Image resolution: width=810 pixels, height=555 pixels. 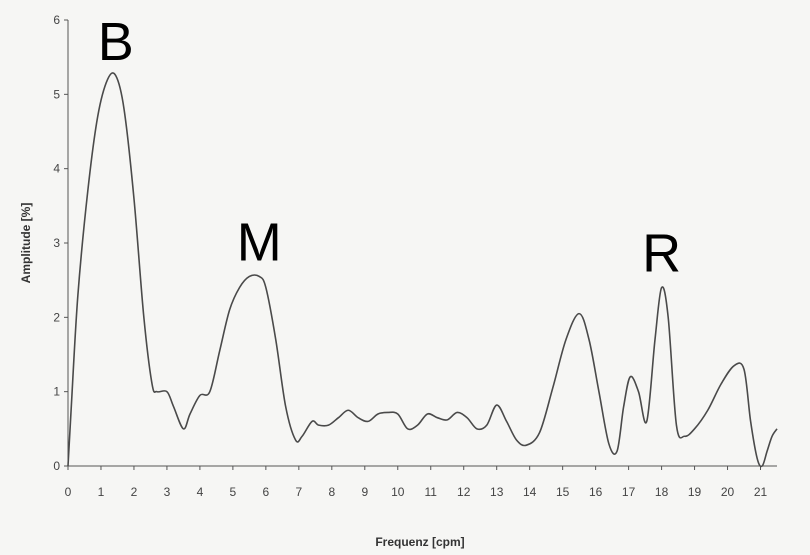 I want to click on x-tick-label: 12, so click(x=464, y=492).